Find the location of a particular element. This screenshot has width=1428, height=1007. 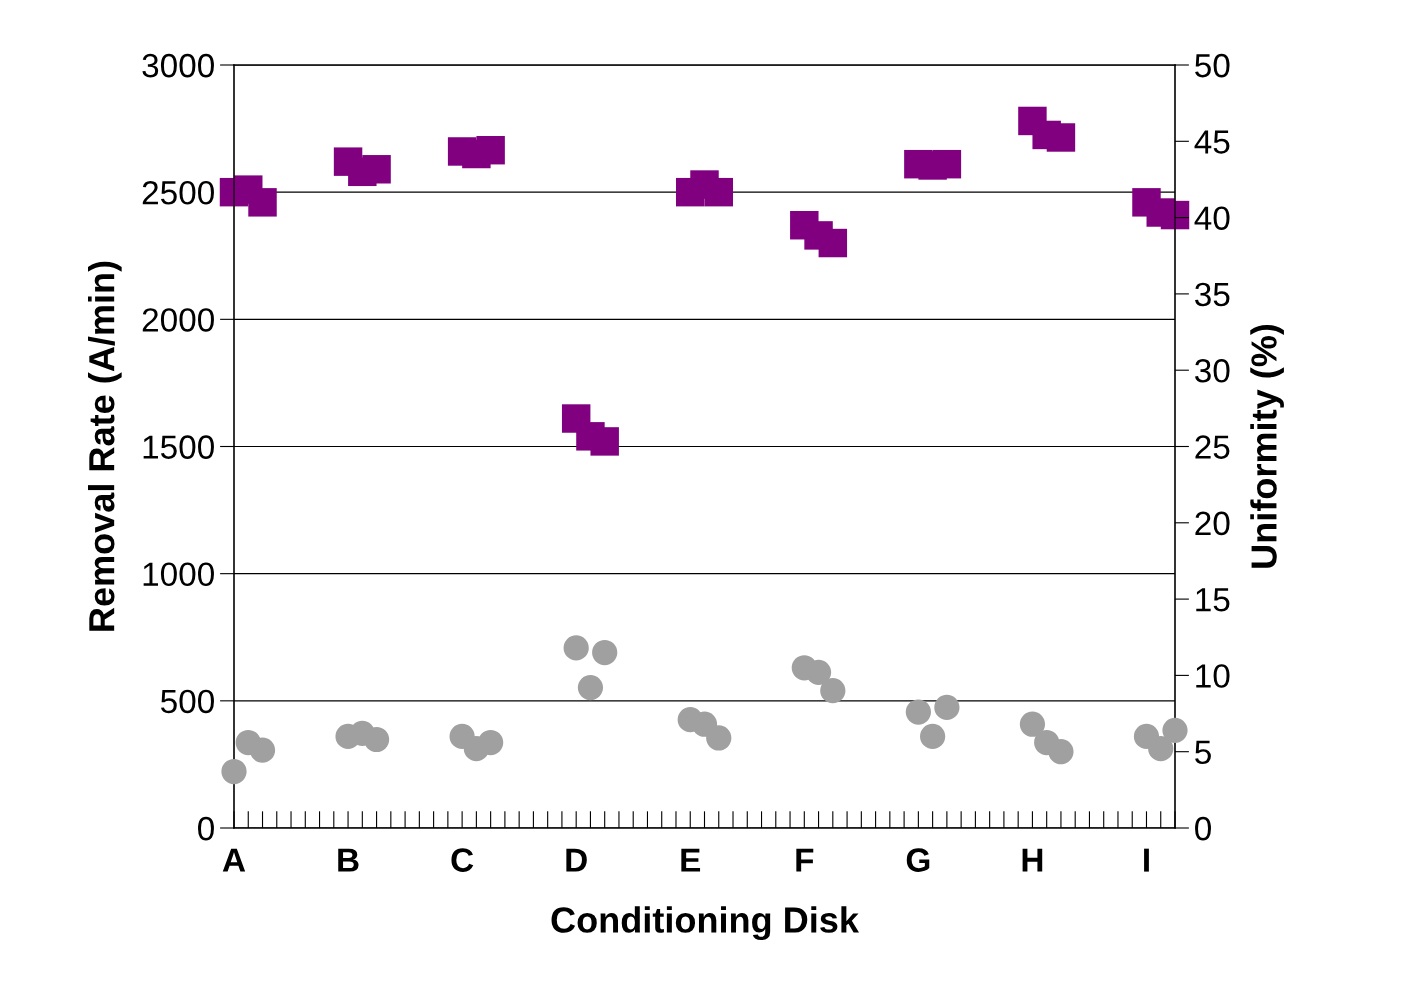

y-tick-label: 2500 is located at coordinates (178, 192).